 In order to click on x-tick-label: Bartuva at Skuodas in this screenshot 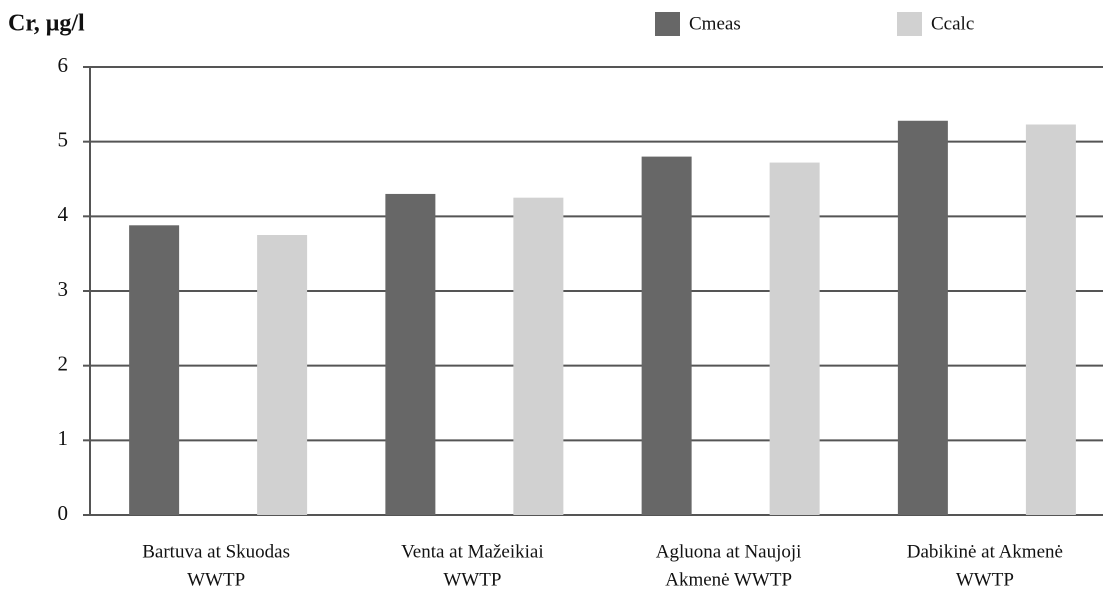, I will do `click(216, 551)`.